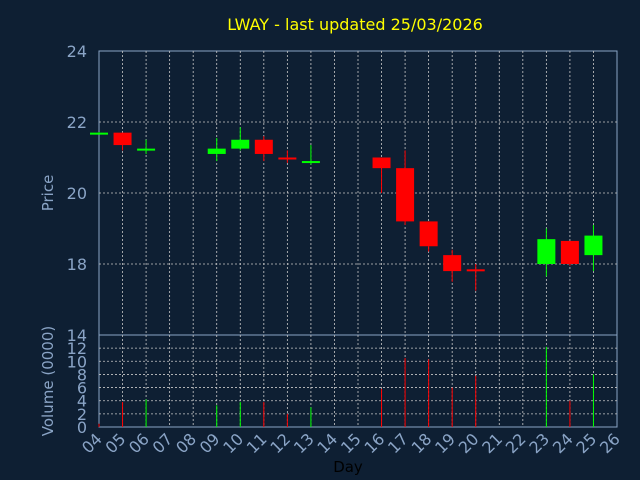  I want to click on volume-tick-label: 10, so click(77, 361).